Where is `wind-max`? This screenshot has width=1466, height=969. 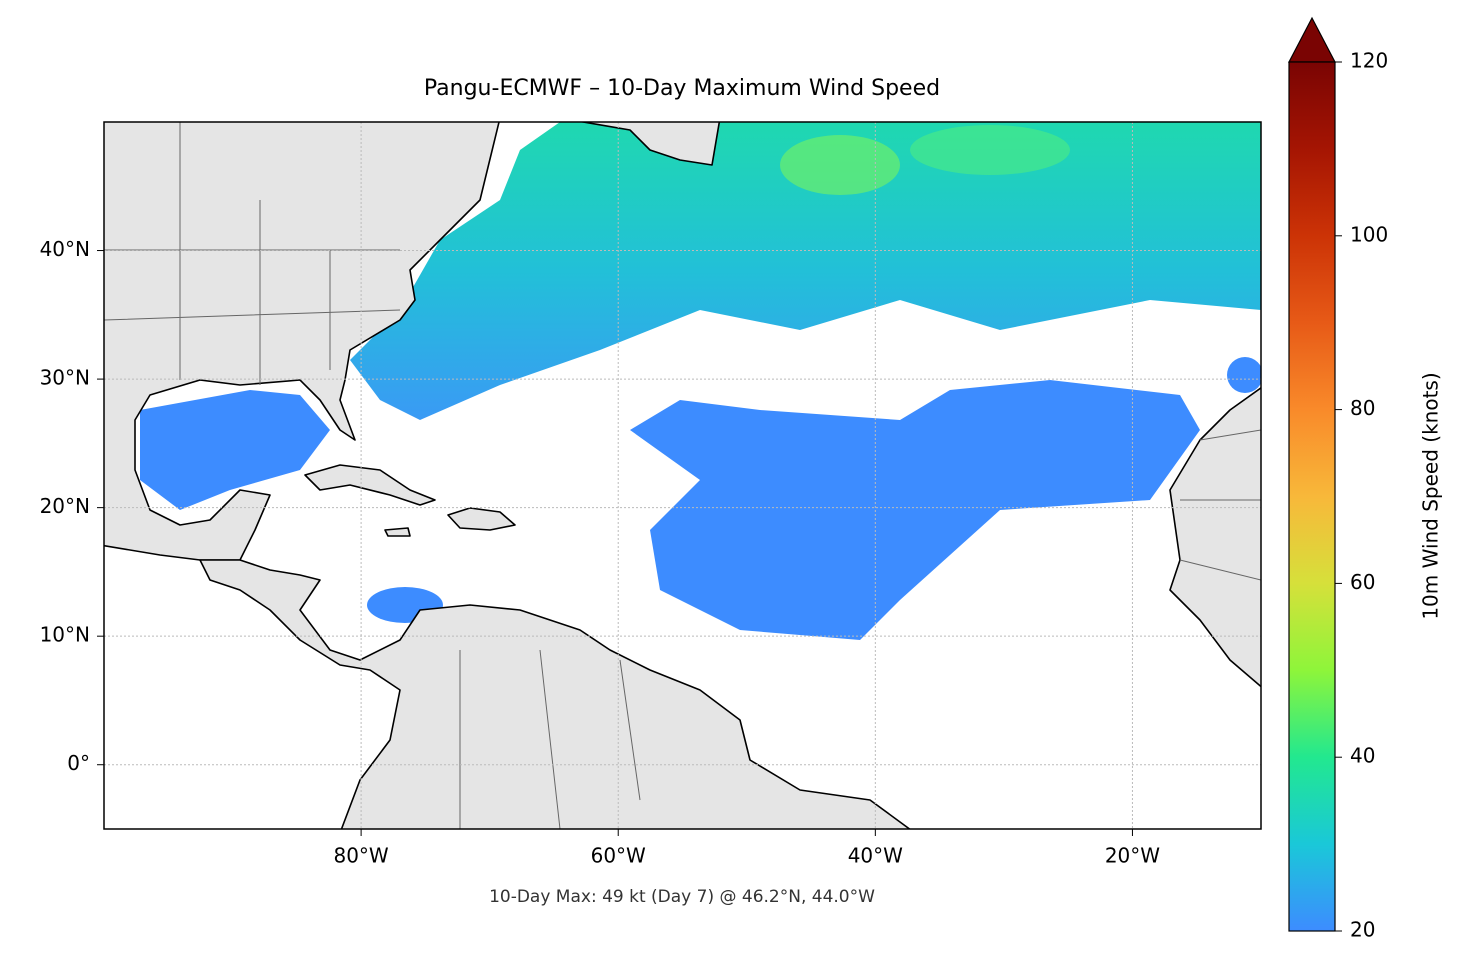
wind-max is located at coordinates (840, 165).